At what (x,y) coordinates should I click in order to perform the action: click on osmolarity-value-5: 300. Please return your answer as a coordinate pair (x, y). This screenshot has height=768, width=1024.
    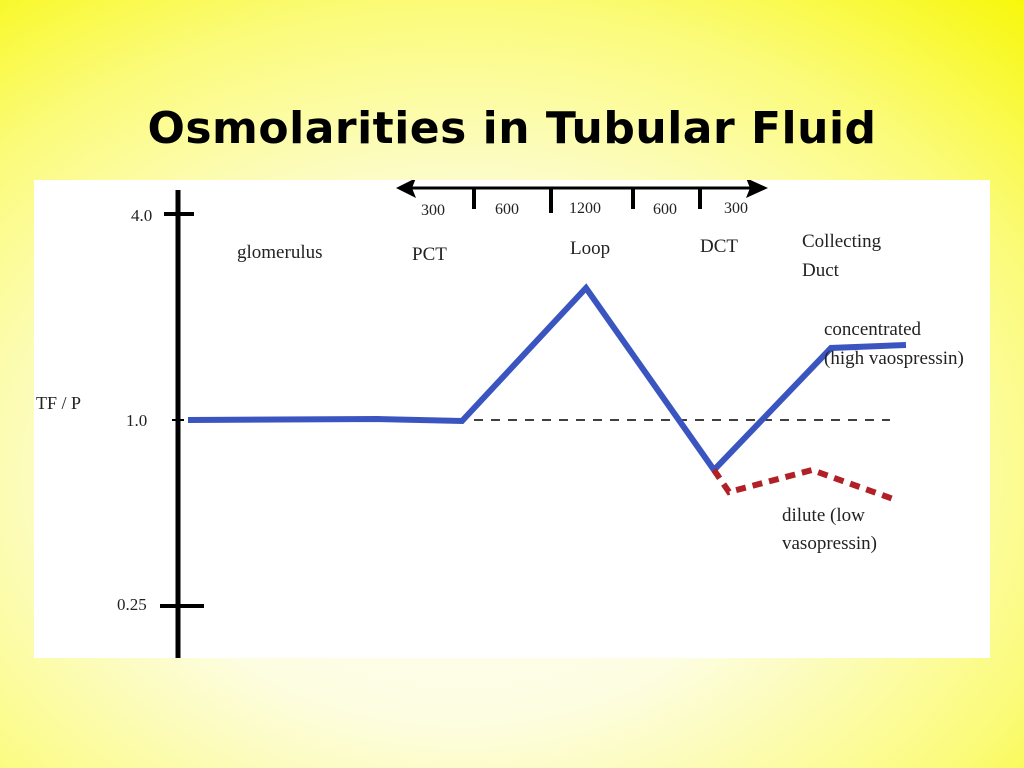
    Looking at the image, I should click on (736, 208).